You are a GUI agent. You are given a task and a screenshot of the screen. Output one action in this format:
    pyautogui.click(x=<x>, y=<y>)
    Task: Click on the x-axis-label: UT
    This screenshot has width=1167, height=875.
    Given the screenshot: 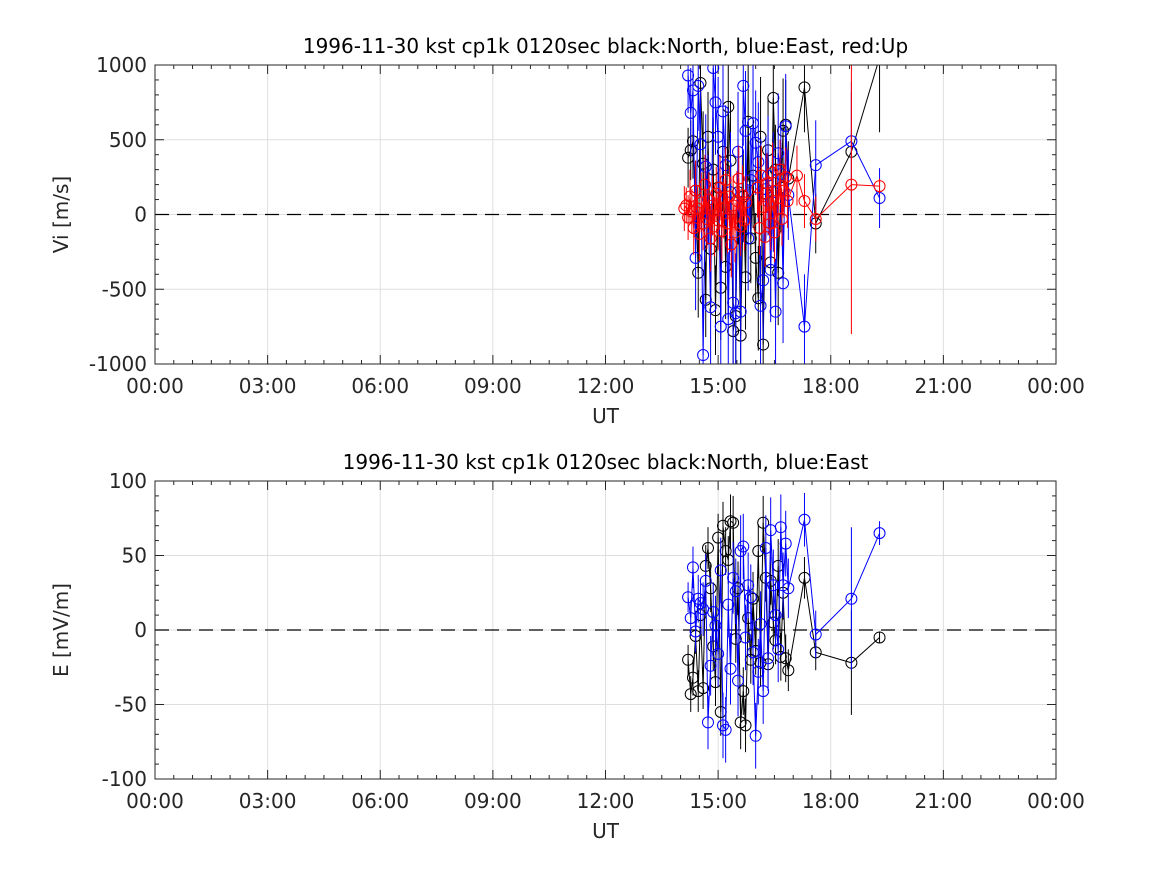 What is the action you would take?
    pyautogui.click(x=606, y=416)
    